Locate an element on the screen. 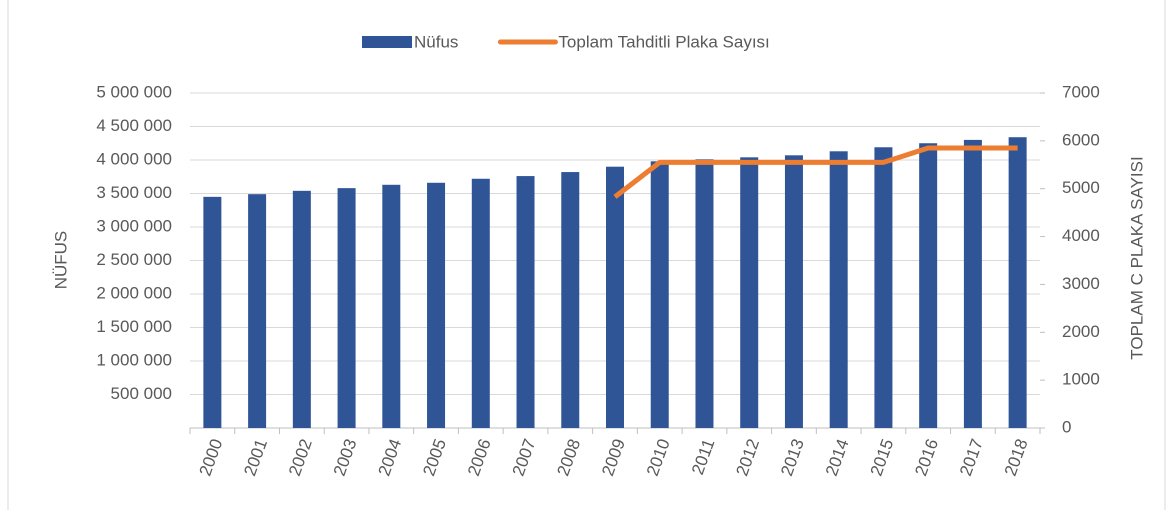  legend-swatch is located at coordinates (387, 42).